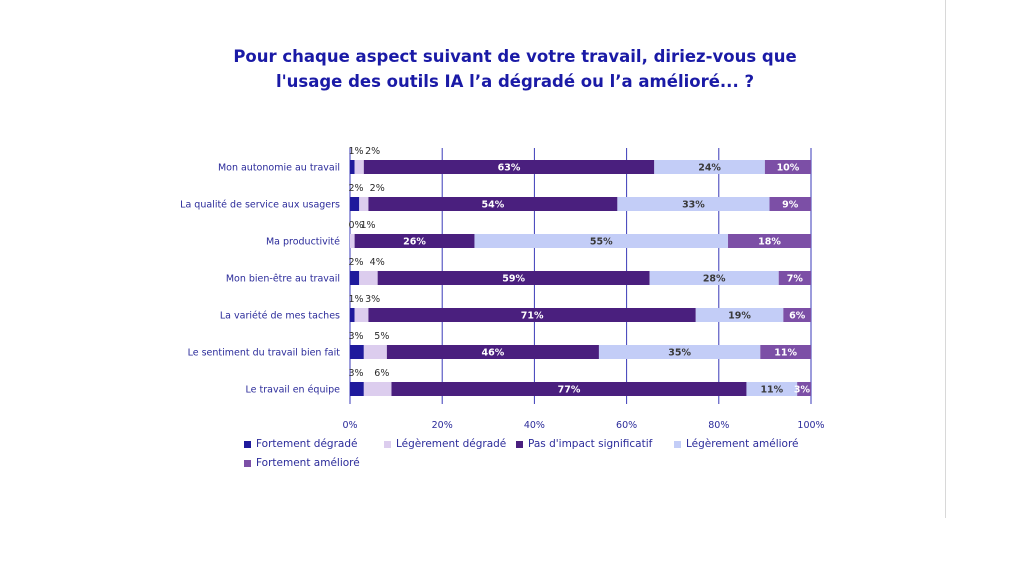 The image size is (1024, 576). I want to click on data-label: 63%, so click(509, 168).